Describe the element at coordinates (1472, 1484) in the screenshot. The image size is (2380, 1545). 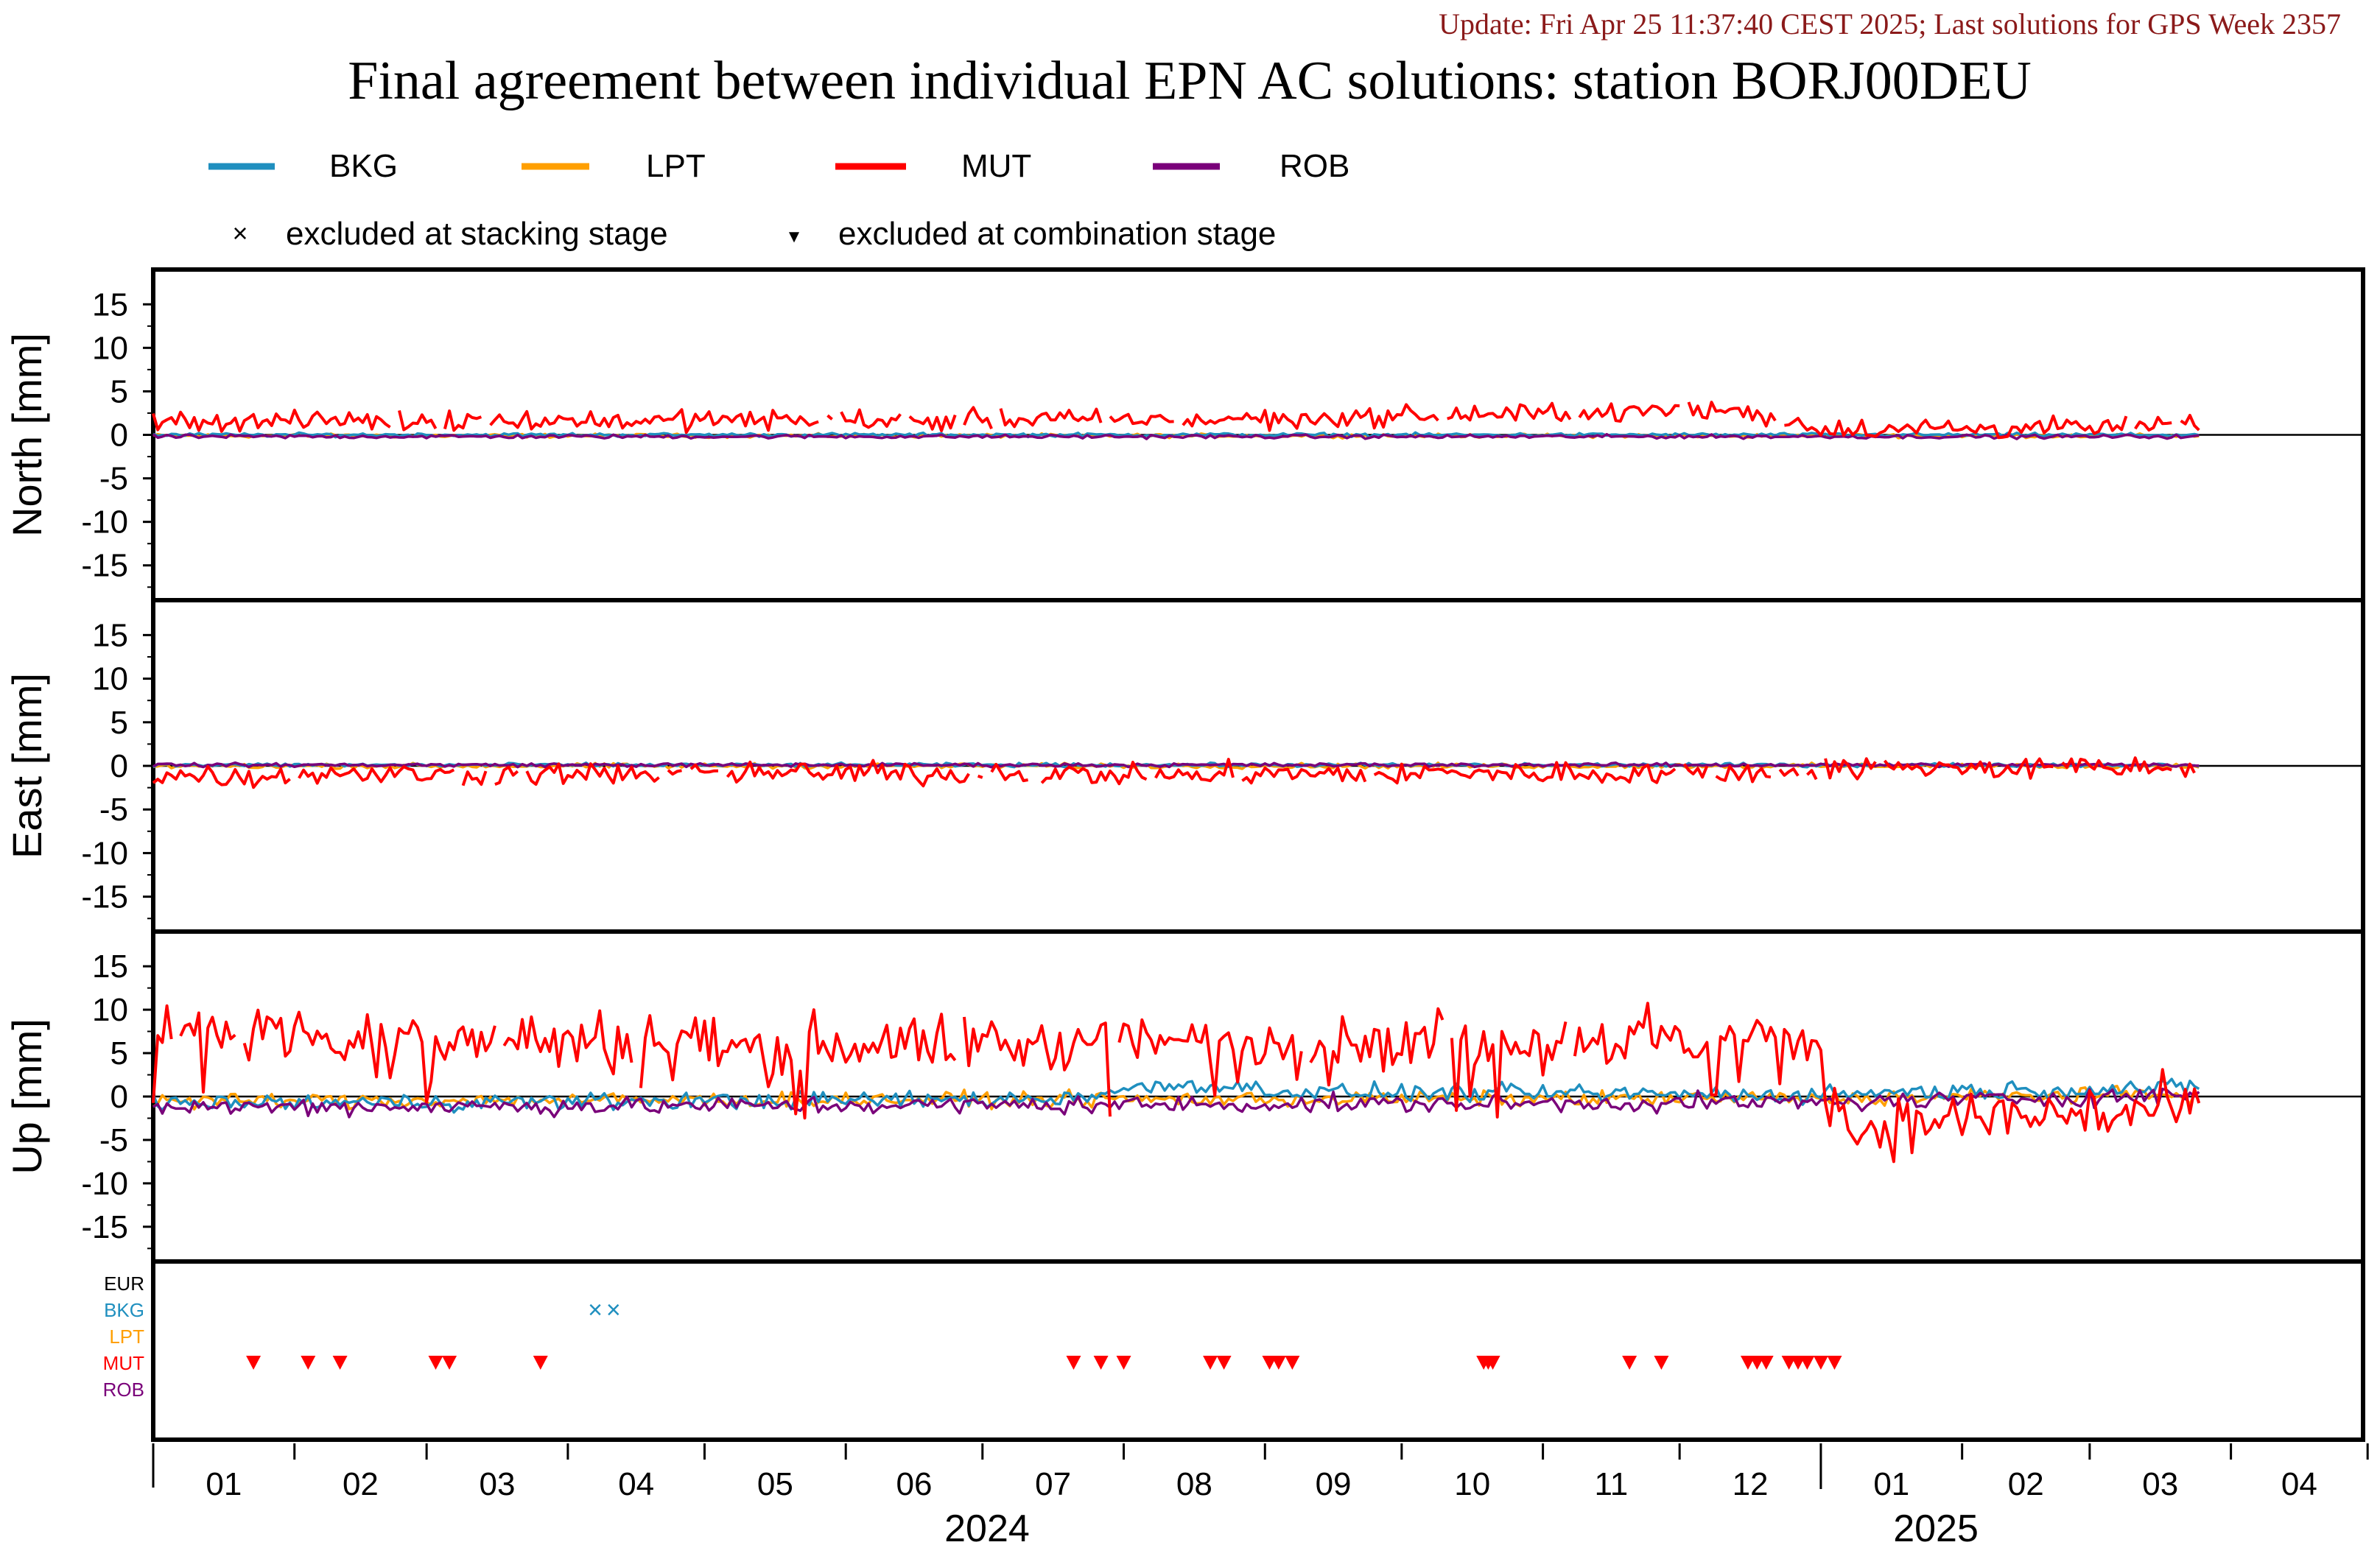
I see `month-label: 10` at that location.